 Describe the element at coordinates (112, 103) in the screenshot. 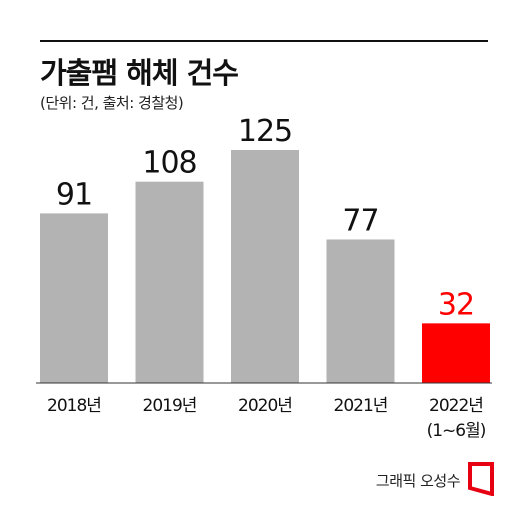

I see `chart-subtitle: (단위: 건, 출처: 경찰청)` at that location.